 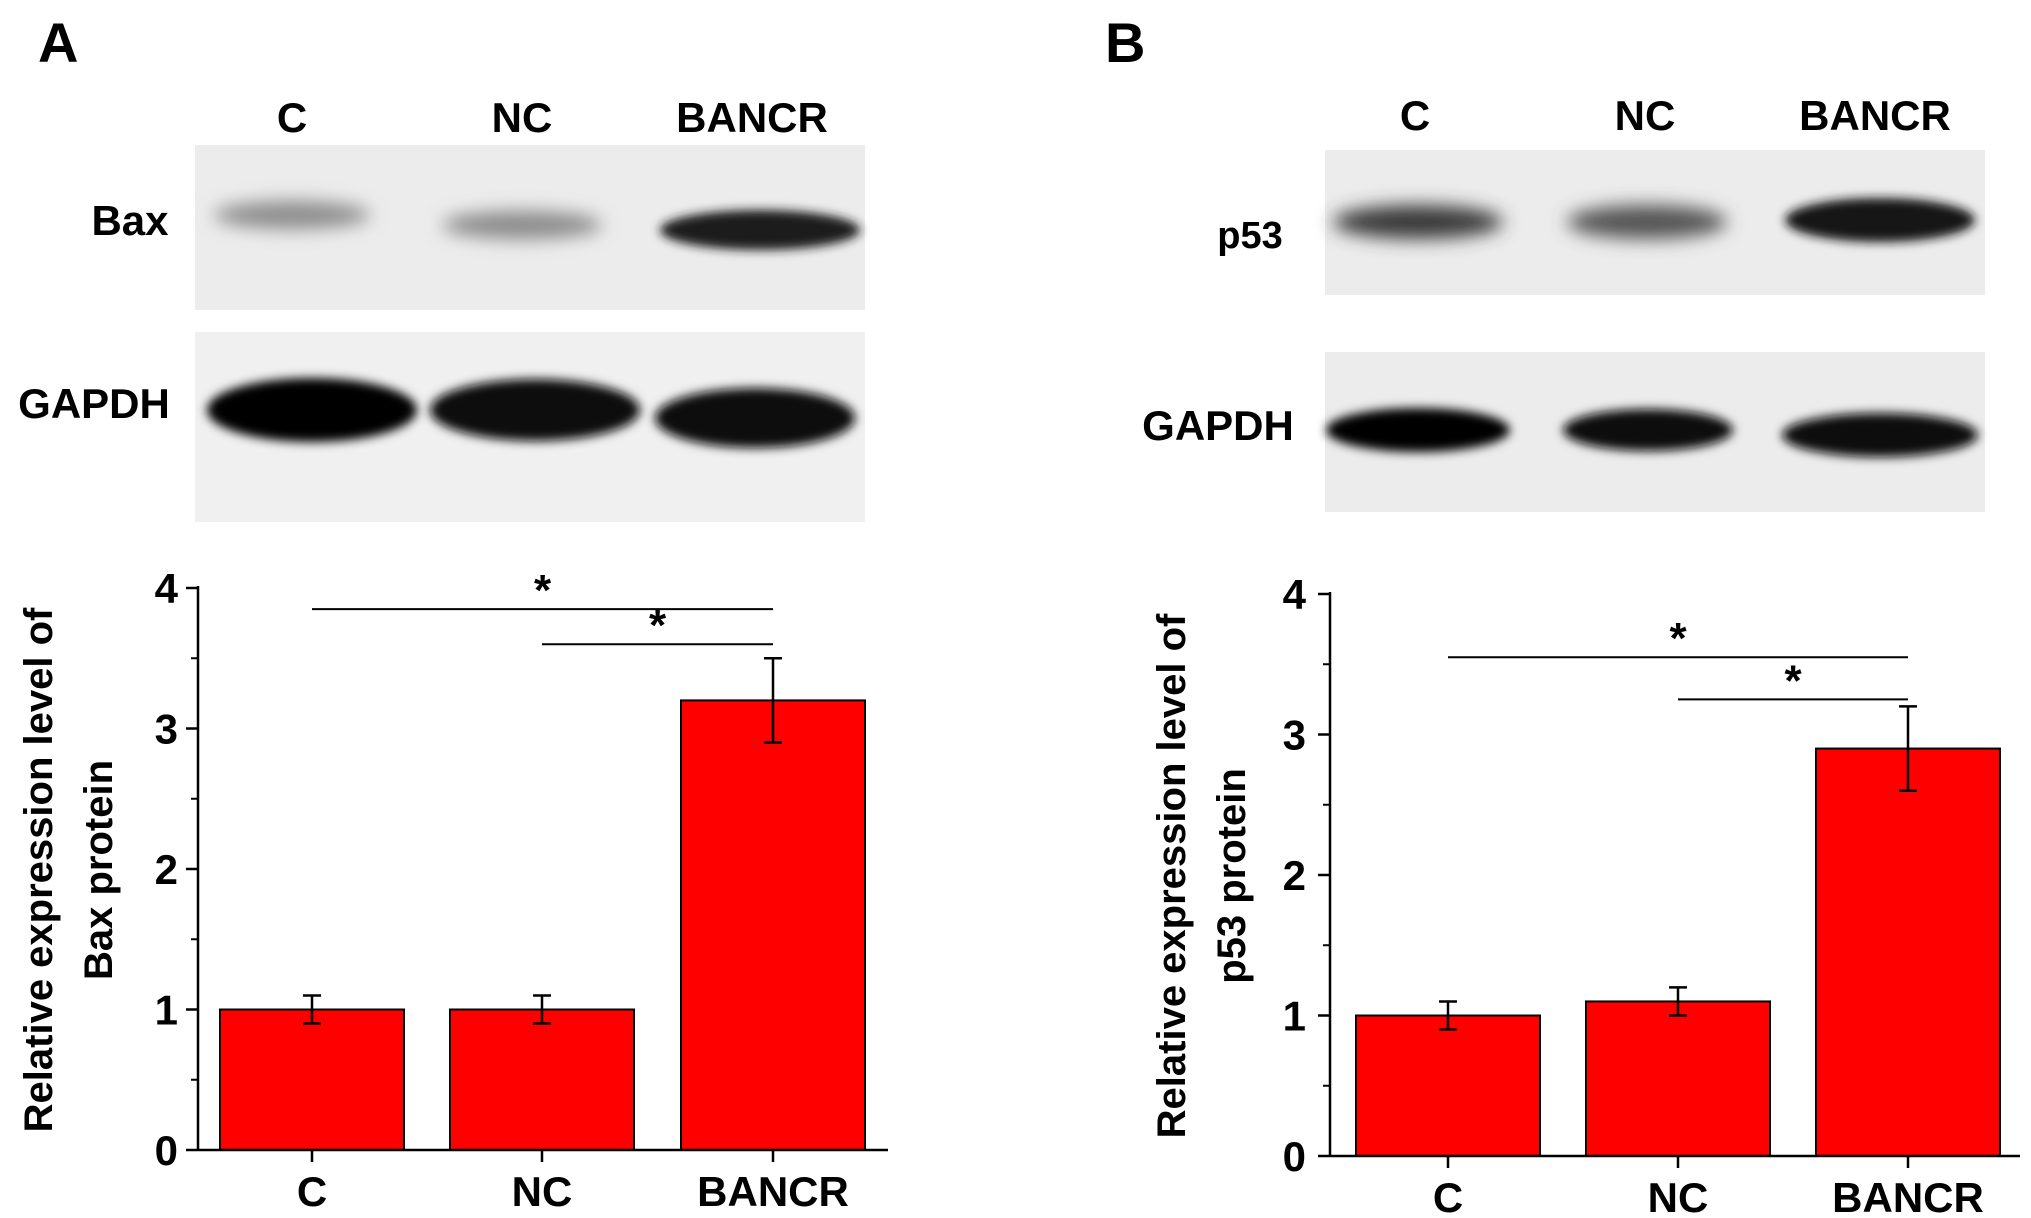 What do you see at coordinates (1125, 42) in the screenshot?
I see `panel-letter-b: B` at bounding box center [1125, 42].